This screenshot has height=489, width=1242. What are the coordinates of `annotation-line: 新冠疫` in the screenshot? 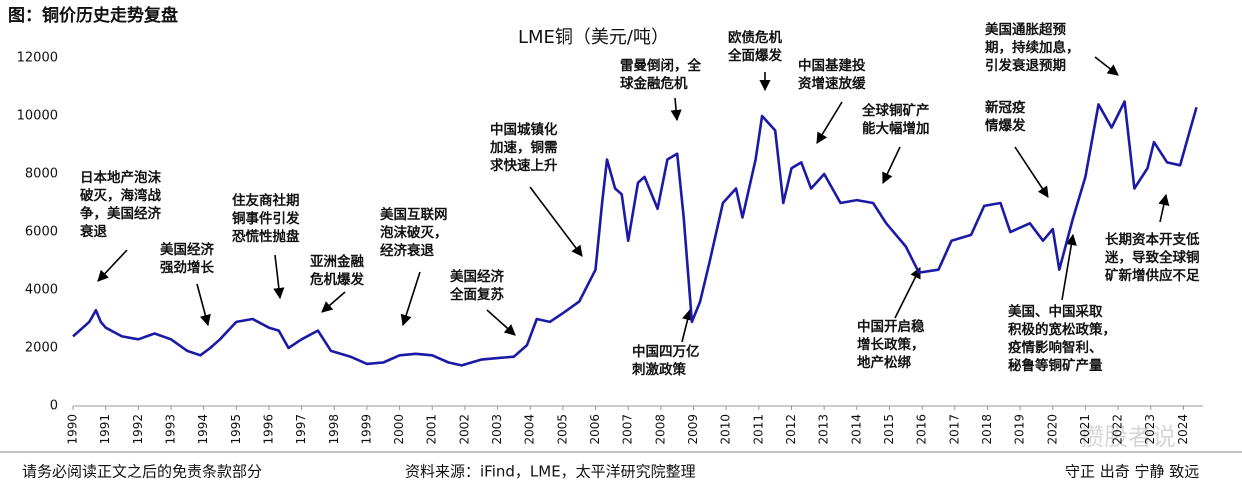 It's located at (1005, 107).